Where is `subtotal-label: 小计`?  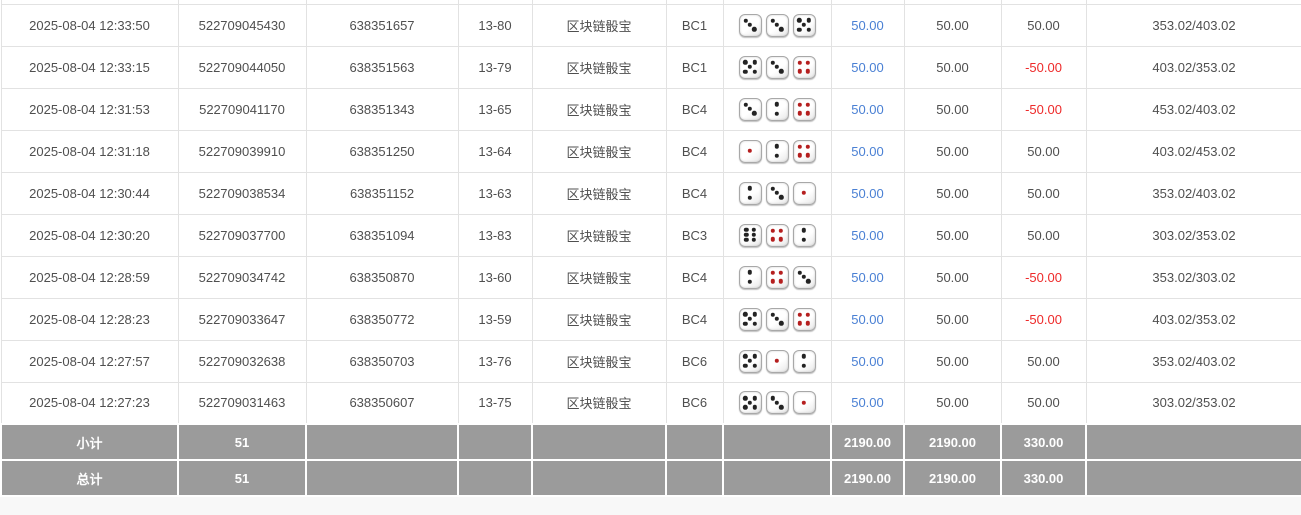
subtotal-label: 小计 is located at coordinates (89, 442).